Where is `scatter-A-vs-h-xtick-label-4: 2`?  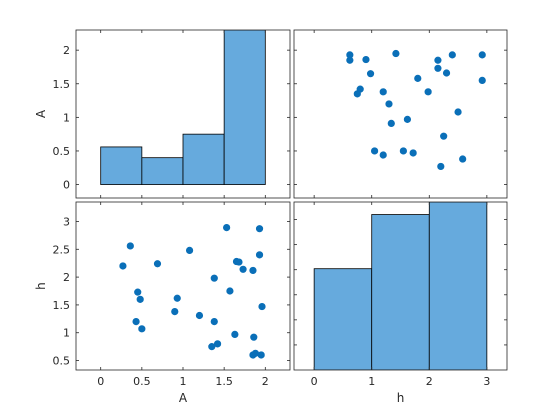 scatter-A-vs-h-xtick-label-4: 2 is located at coordinates (265, 381).